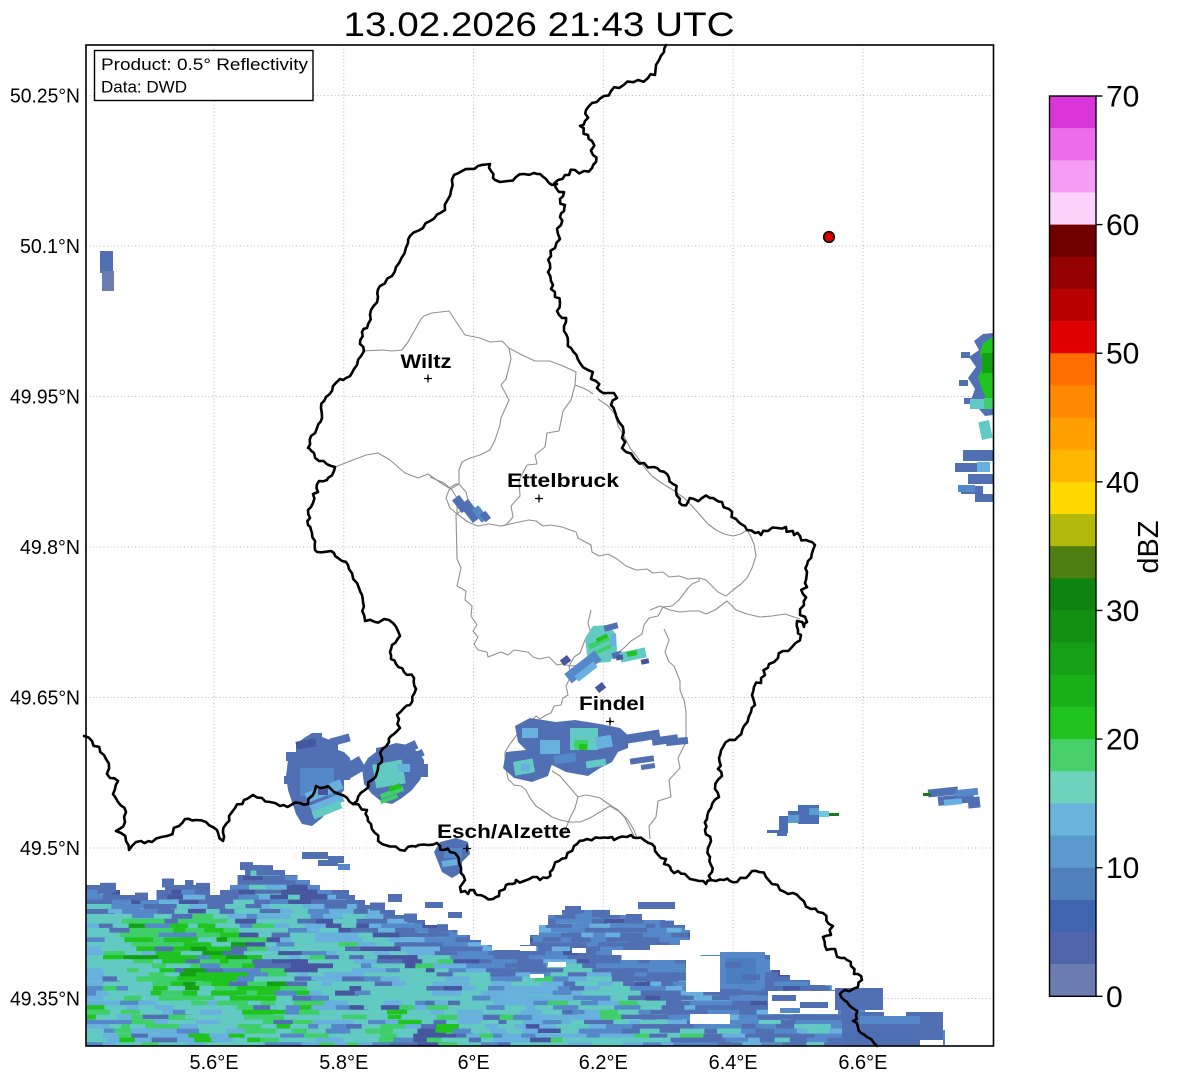 This screenshot has height=1081, width=1184. What do you see at coordinates (50, 247) in the screenshot?
I see `svg-text: 50.1°N` at bounding box center [50, 247].